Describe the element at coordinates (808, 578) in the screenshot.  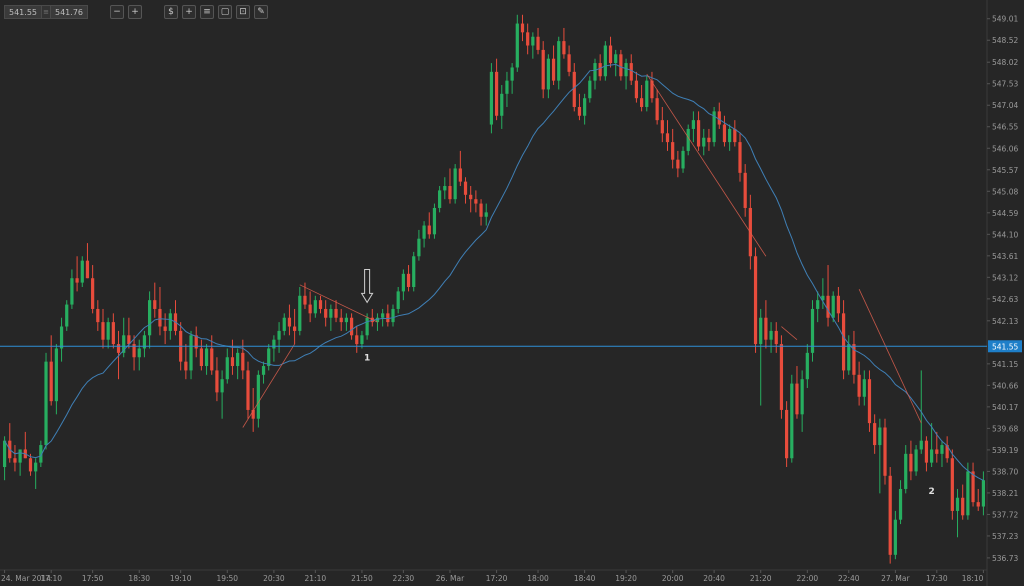
I see `x-tick-label: 22:00` at that location.